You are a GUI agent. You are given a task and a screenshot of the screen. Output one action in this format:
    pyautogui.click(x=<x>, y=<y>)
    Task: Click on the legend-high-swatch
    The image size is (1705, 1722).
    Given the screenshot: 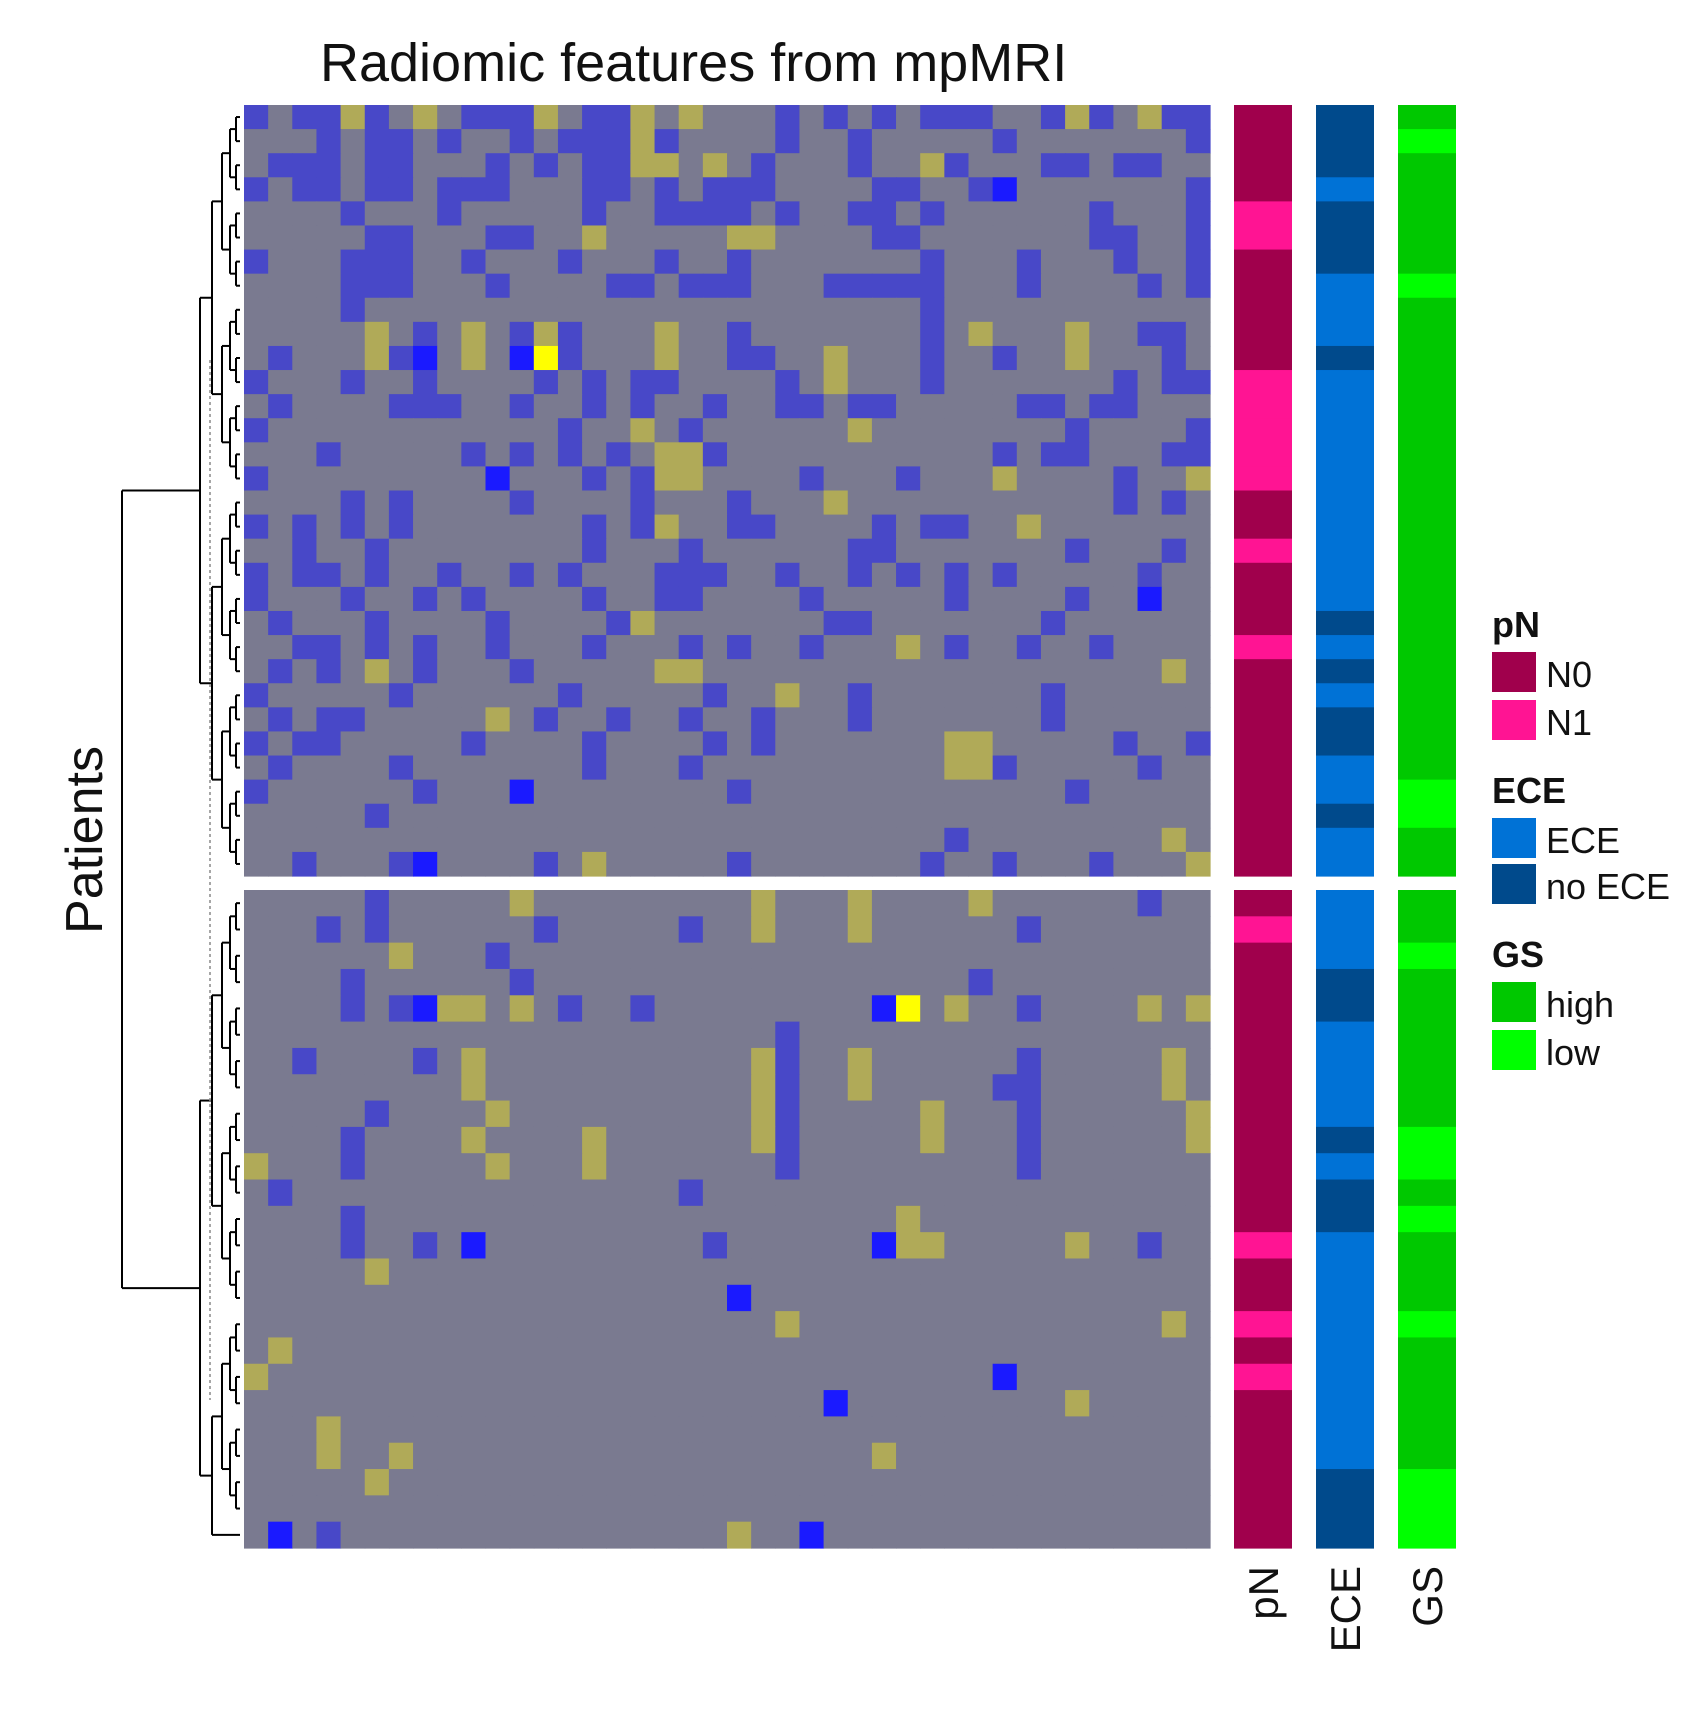 What is the action you would take?
    pyautogui.click(x=1514, y=1002)
    